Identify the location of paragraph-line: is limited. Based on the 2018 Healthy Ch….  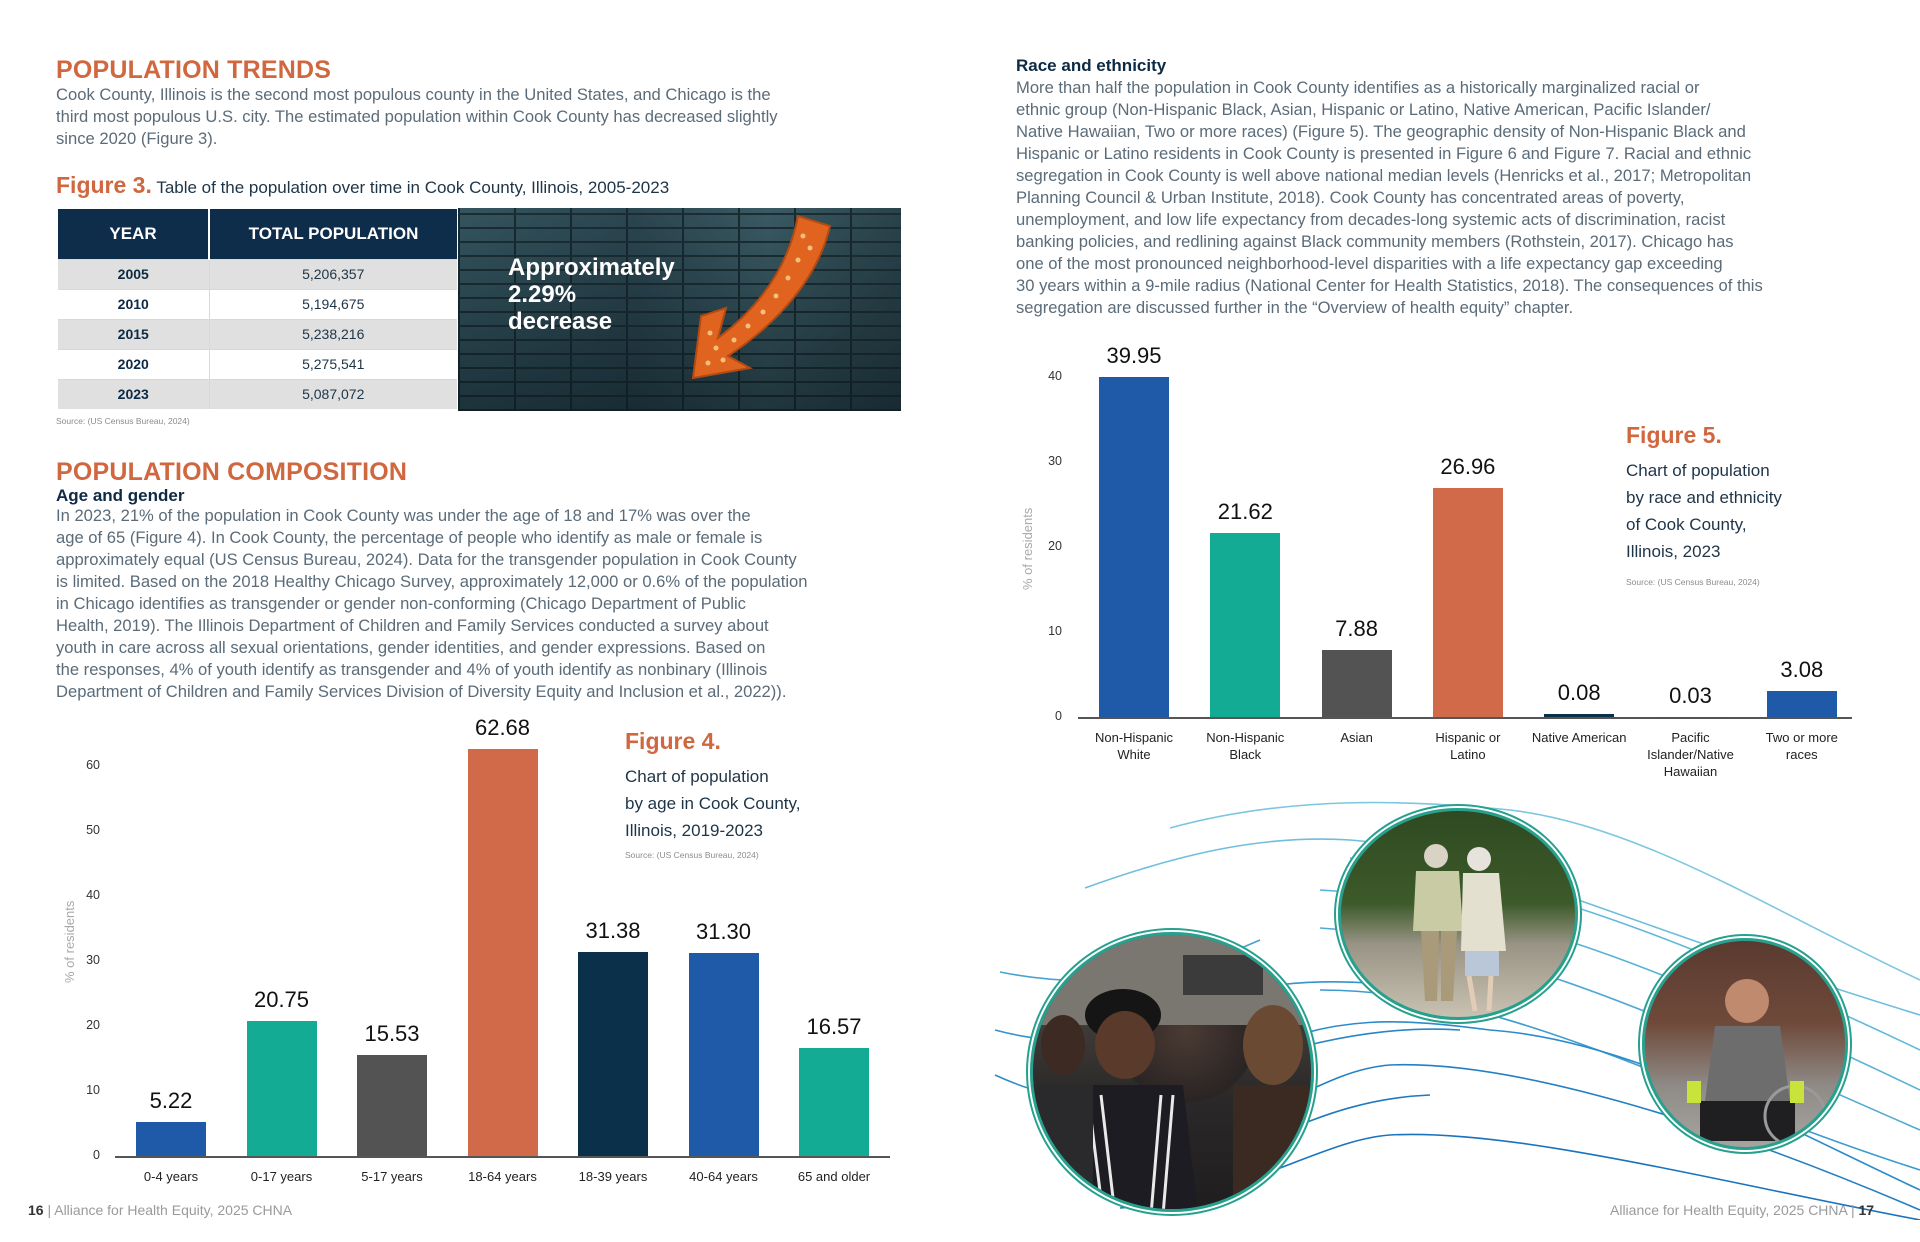
(432, 581).